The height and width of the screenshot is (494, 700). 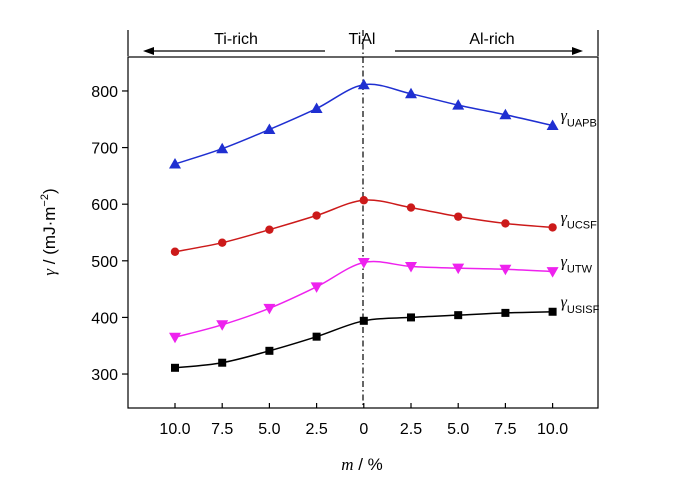 I want to click on y-axis-close: ), so click(x=49, y=191).